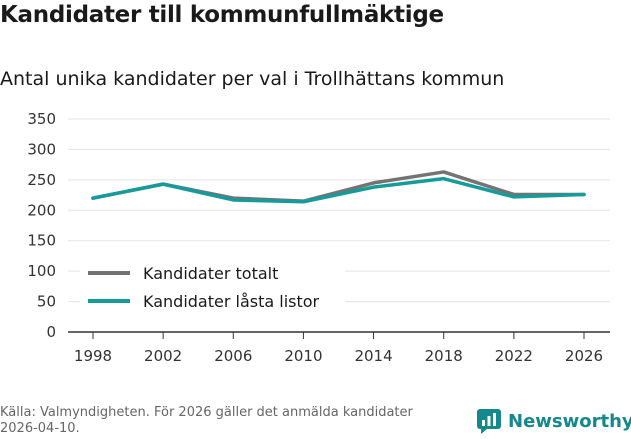  I want to click on x-tick-label: 2026, so click(584, 356).